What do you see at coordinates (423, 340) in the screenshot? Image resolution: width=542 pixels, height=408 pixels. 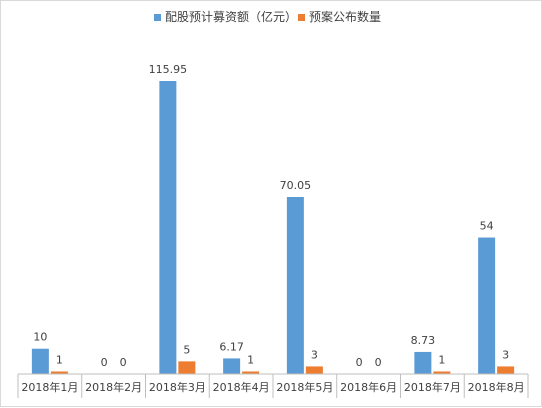 I see `data-label-1-7: 8.73` at bounding box center [423, 340].